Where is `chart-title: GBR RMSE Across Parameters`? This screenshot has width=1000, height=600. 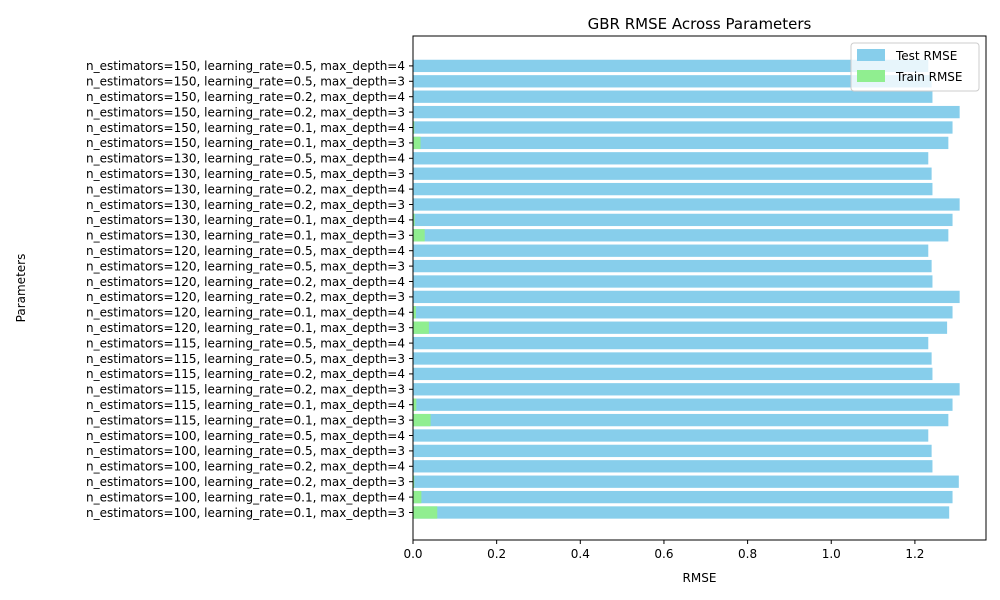
chart-title: GBR RMSE Across Parameters is located at coordinates (700, 24).